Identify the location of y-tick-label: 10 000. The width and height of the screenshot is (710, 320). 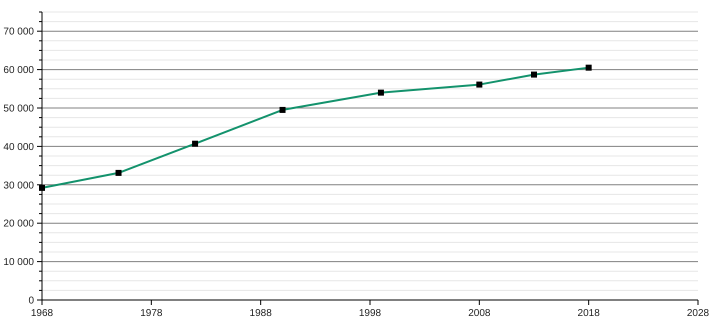
(18, 262).